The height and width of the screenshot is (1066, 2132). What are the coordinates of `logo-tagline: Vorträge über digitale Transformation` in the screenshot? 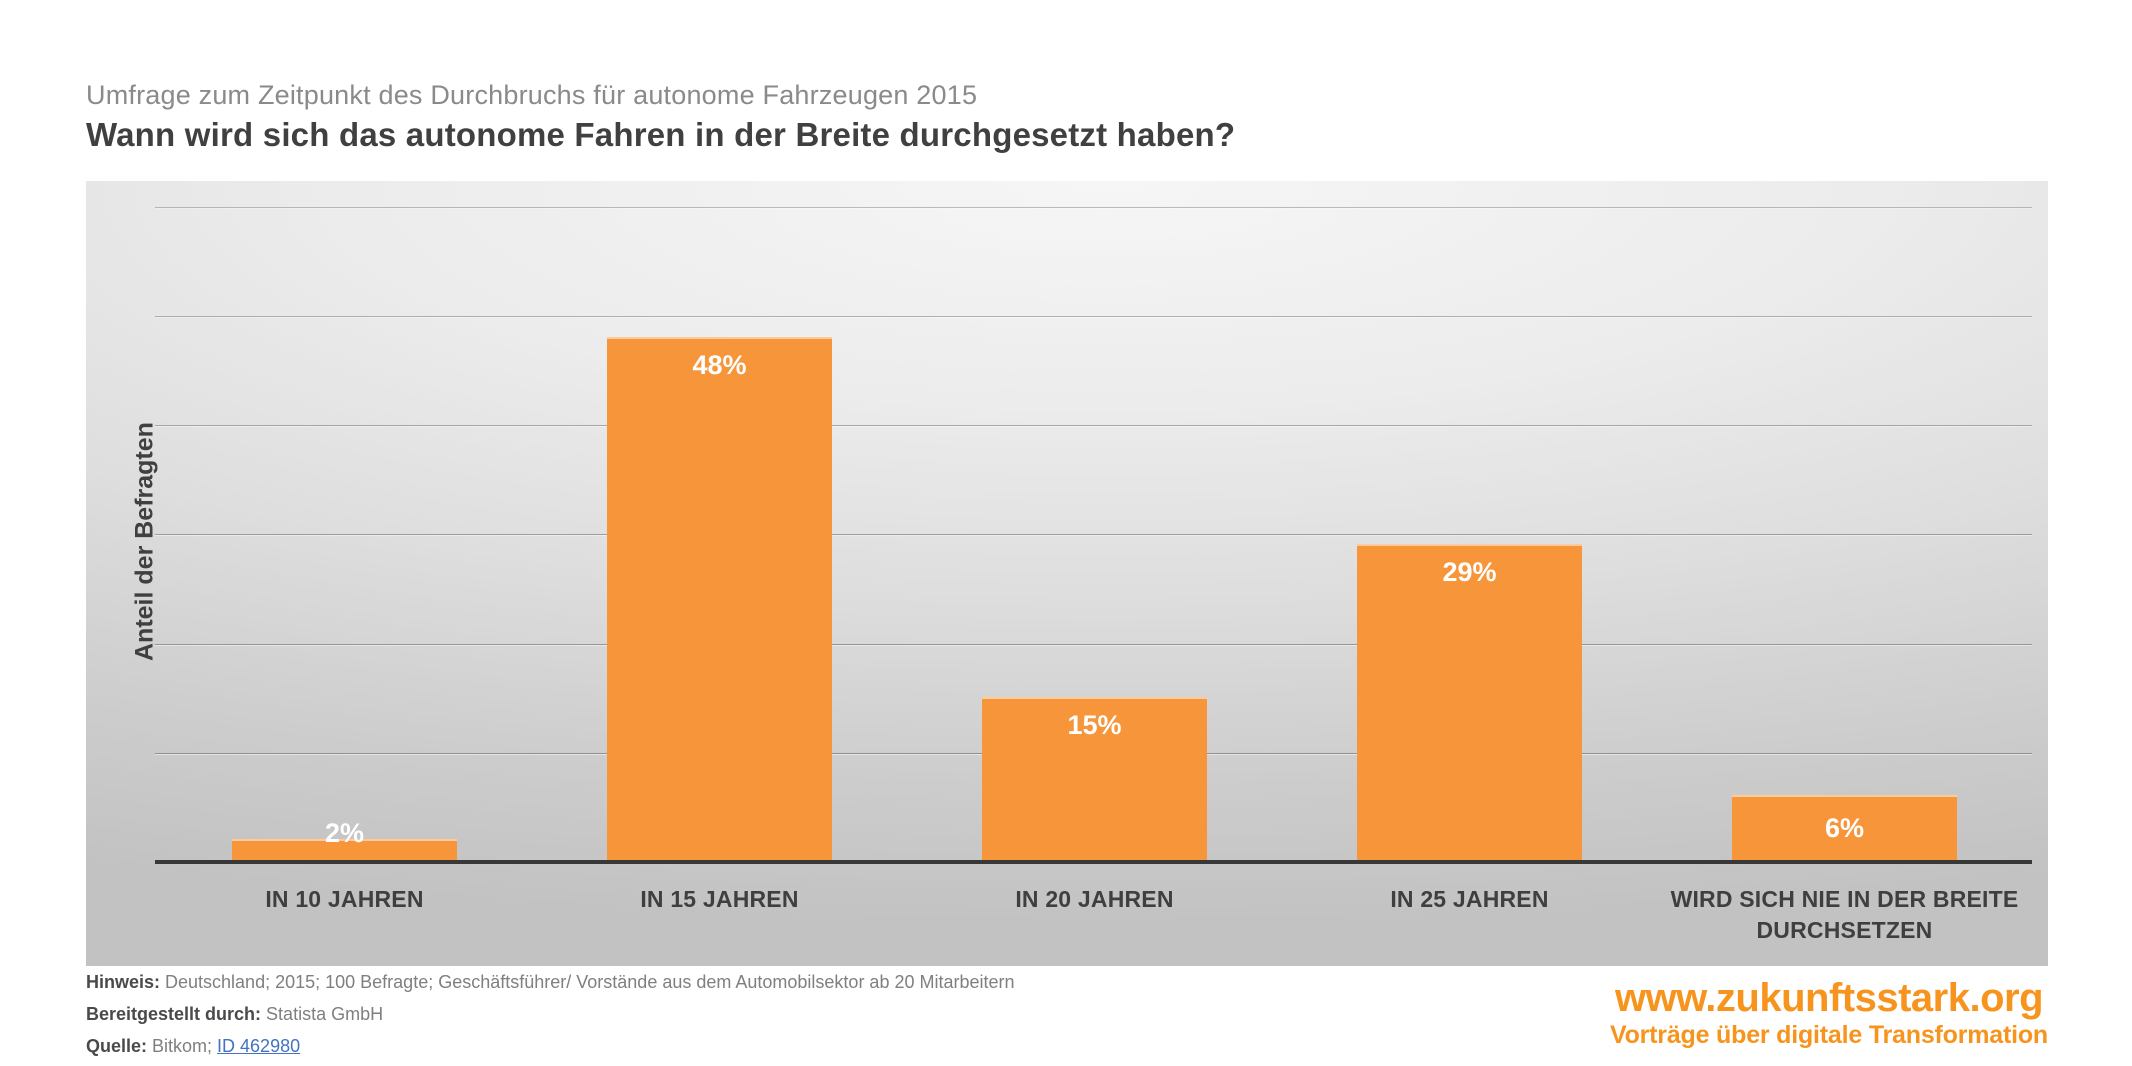 It's located at (1828, 1035).